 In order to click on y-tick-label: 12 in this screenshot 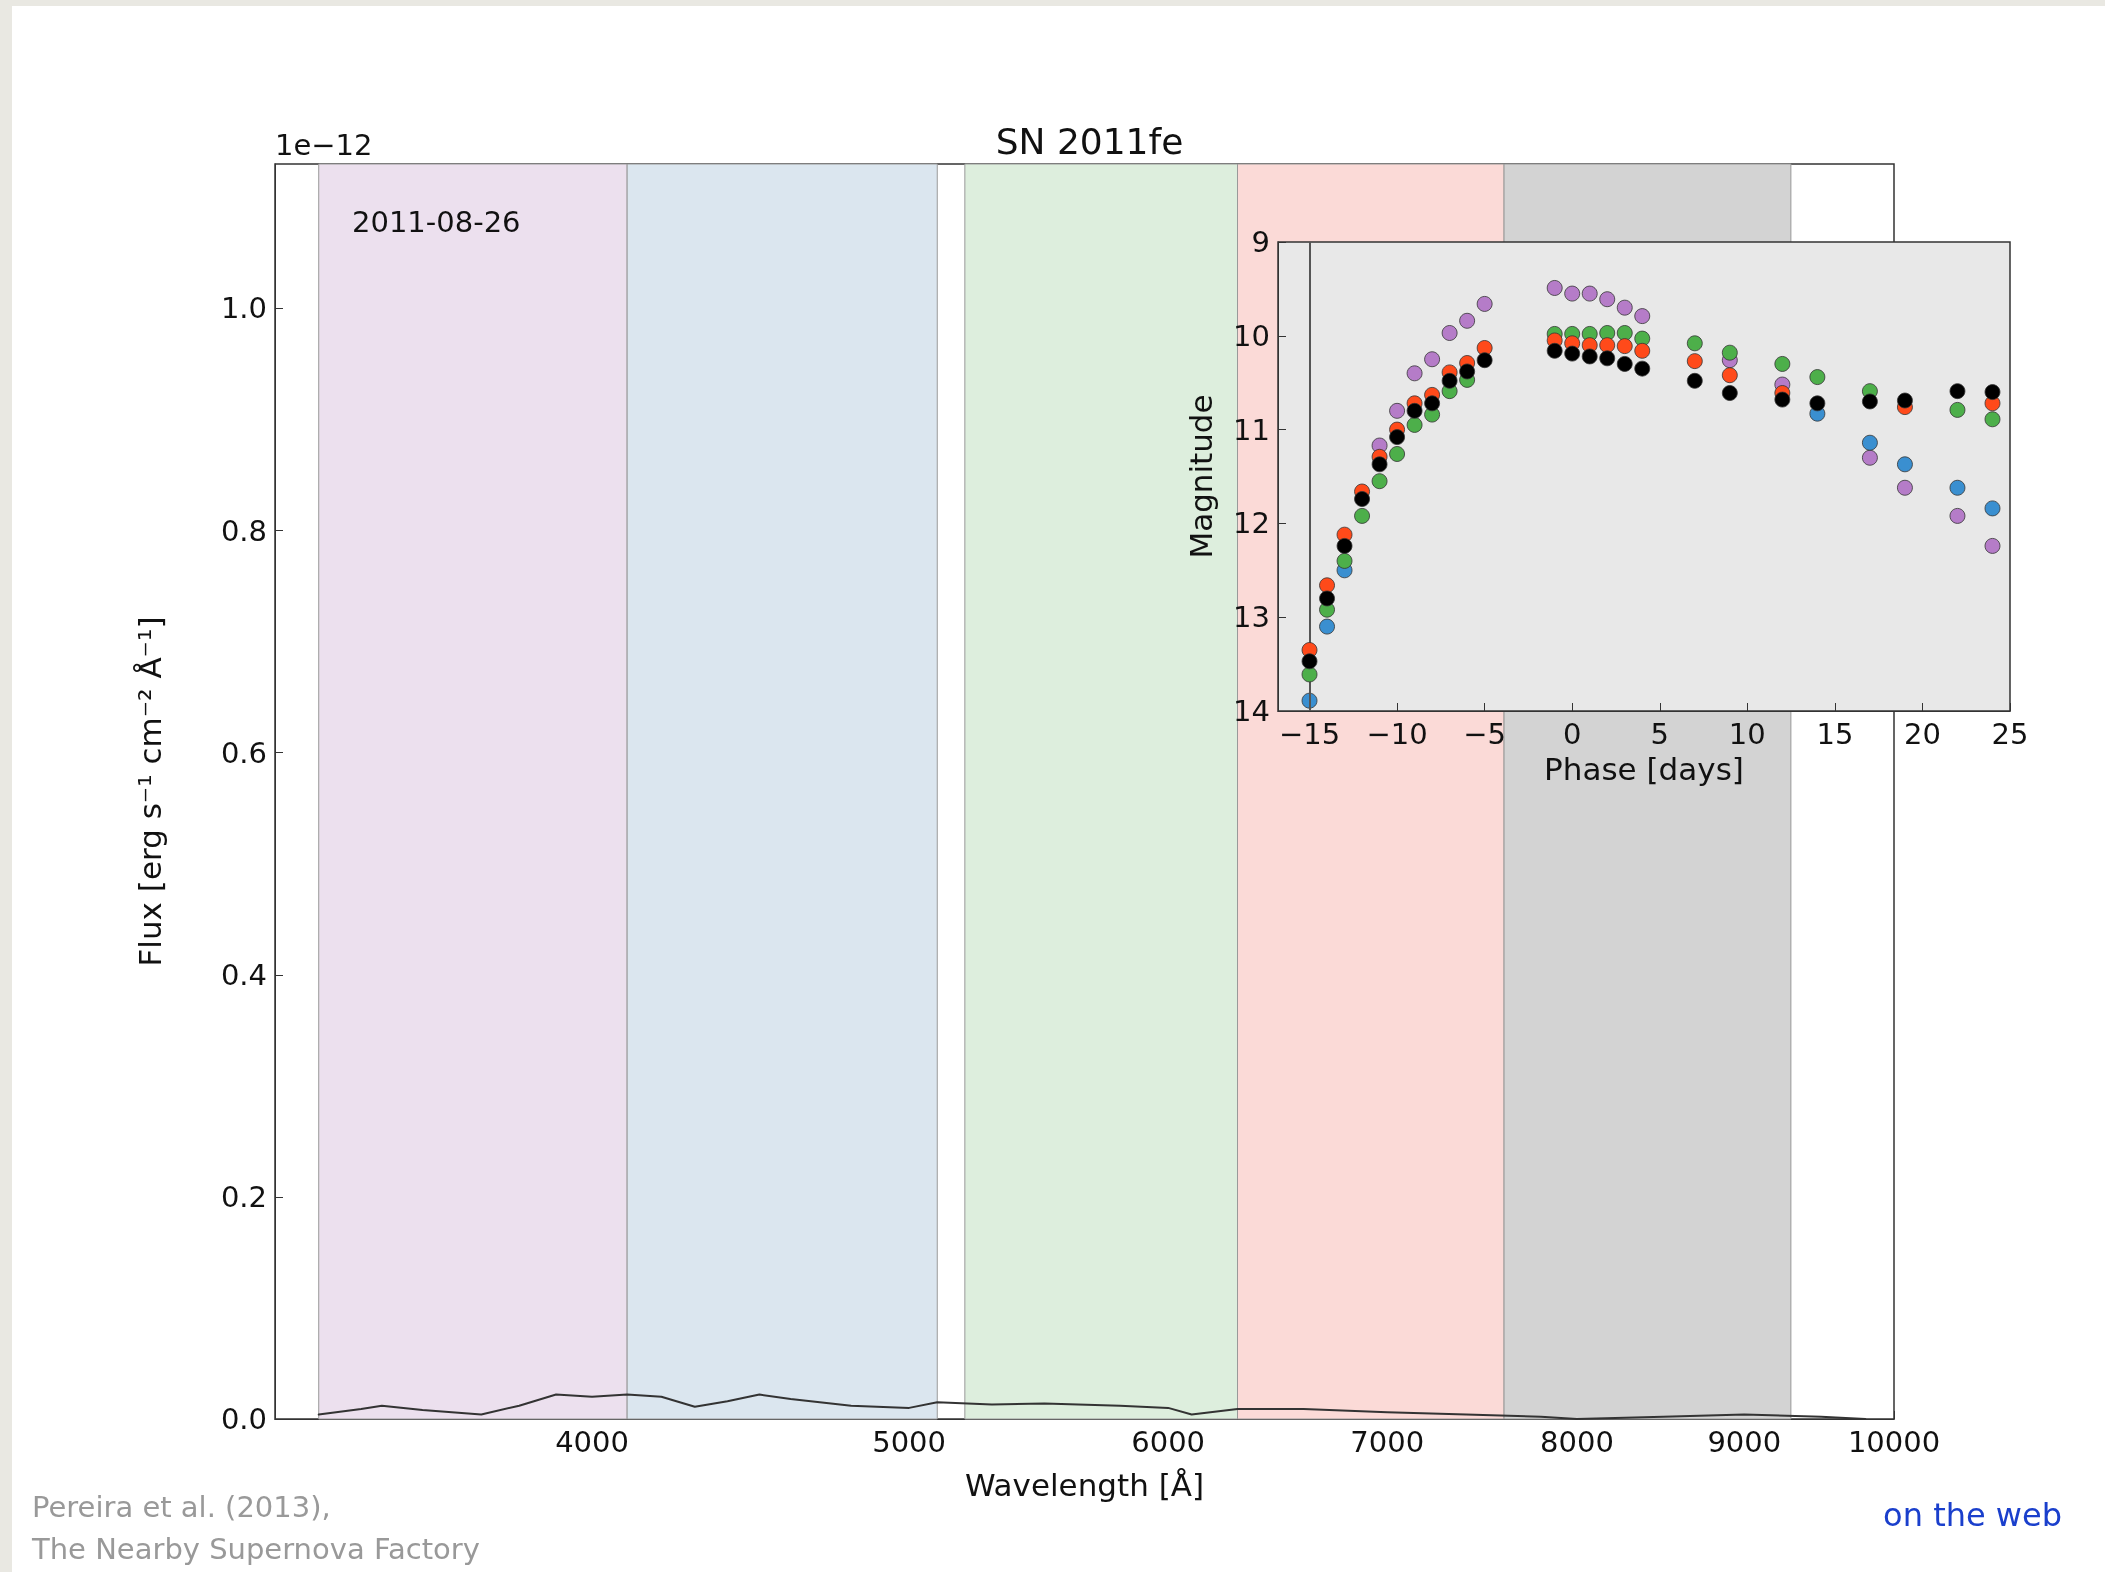, I will do `click(1251, 523)`.